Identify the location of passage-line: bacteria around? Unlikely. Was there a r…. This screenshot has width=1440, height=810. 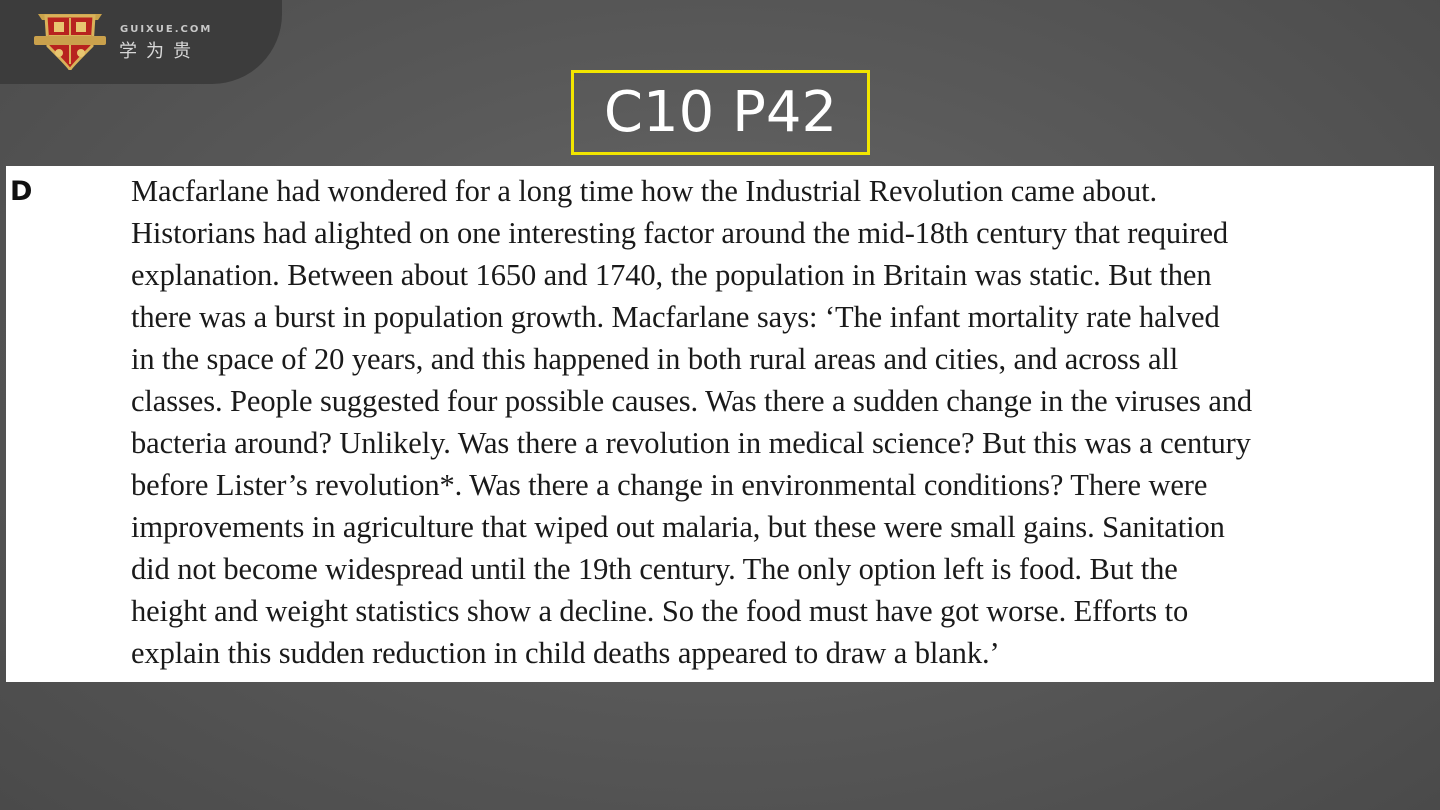
(691, 443).